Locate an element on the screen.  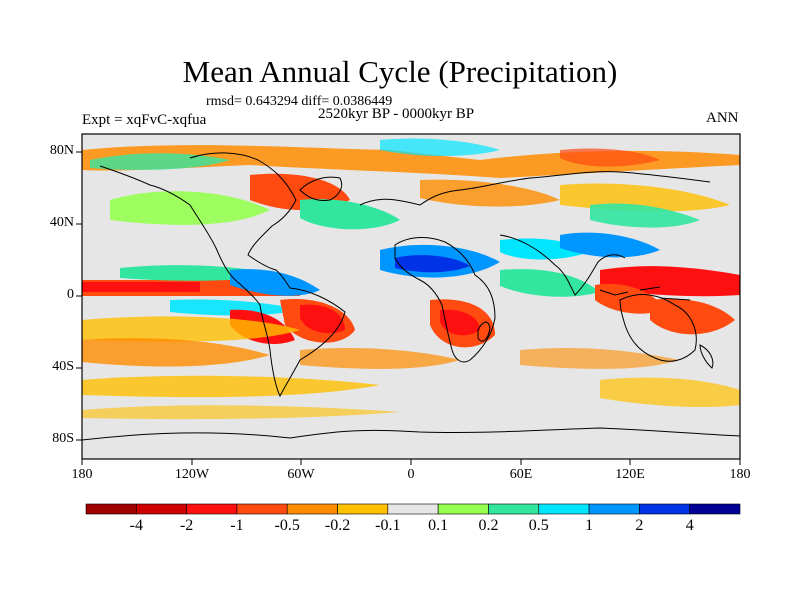
colorbar-label: 0.2 is located at coordinates (488, 525).